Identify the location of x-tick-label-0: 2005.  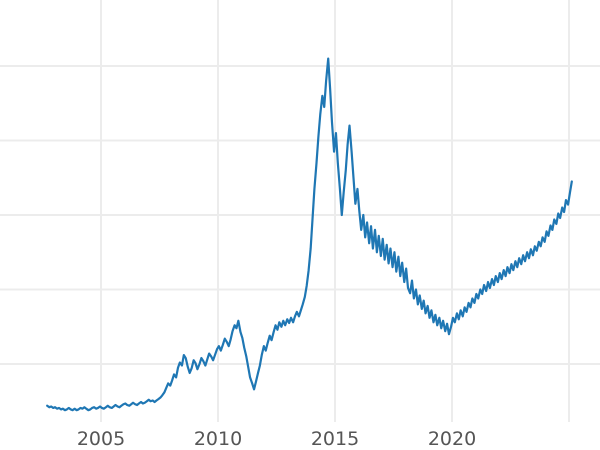
(101, 439).